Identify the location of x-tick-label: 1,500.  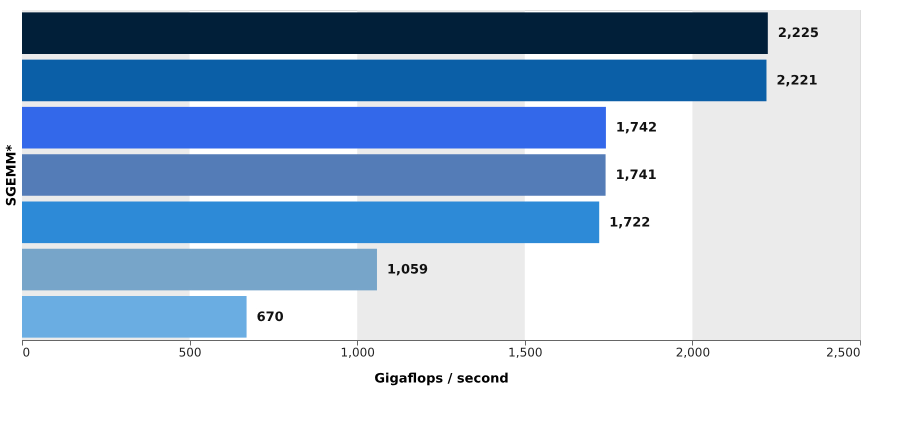
(525, 353).